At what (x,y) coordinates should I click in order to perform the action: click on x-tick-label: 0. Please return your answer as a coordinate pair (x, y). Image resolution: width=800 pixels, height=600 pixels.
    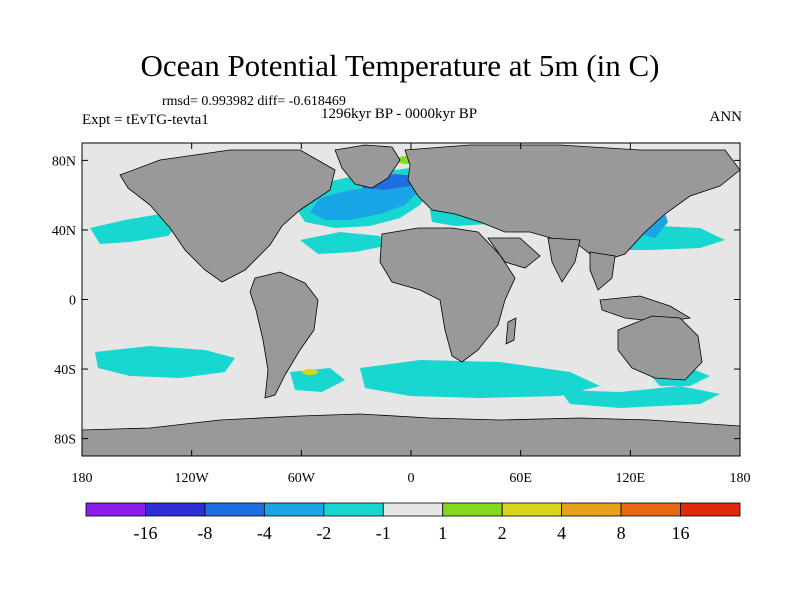
    Looking at the image, I should click on (411, 478).